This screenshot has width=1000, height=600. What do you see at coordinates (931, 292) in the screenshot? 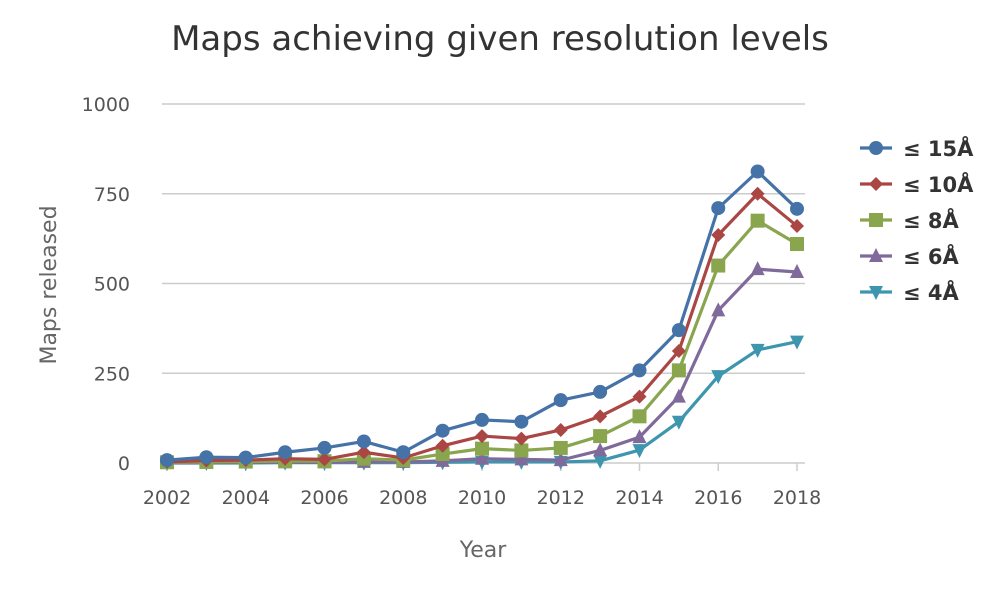
I see `legend-label: ≤ 4Å` at bounding box center [931, 292].